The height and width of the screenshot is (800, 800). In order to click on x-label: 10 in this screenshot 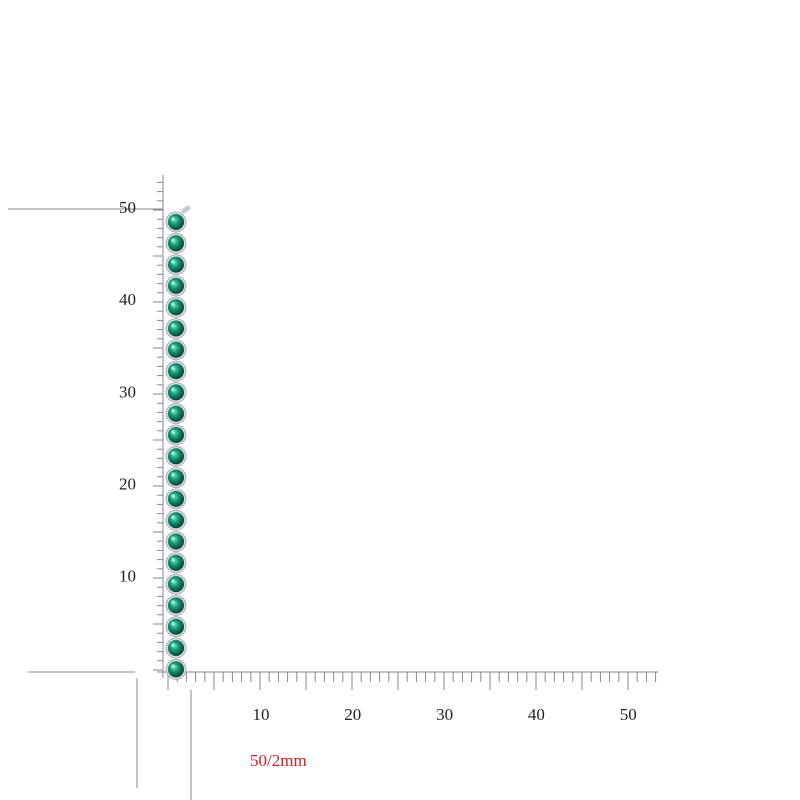, I will do `click(261, 714)`.